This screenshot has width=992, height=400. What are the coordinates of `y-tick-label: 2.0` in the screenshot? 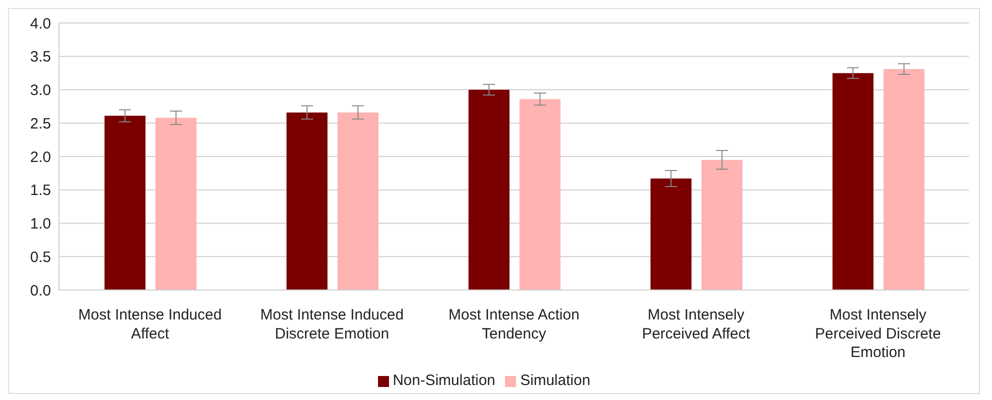 It's located at (40, 157).